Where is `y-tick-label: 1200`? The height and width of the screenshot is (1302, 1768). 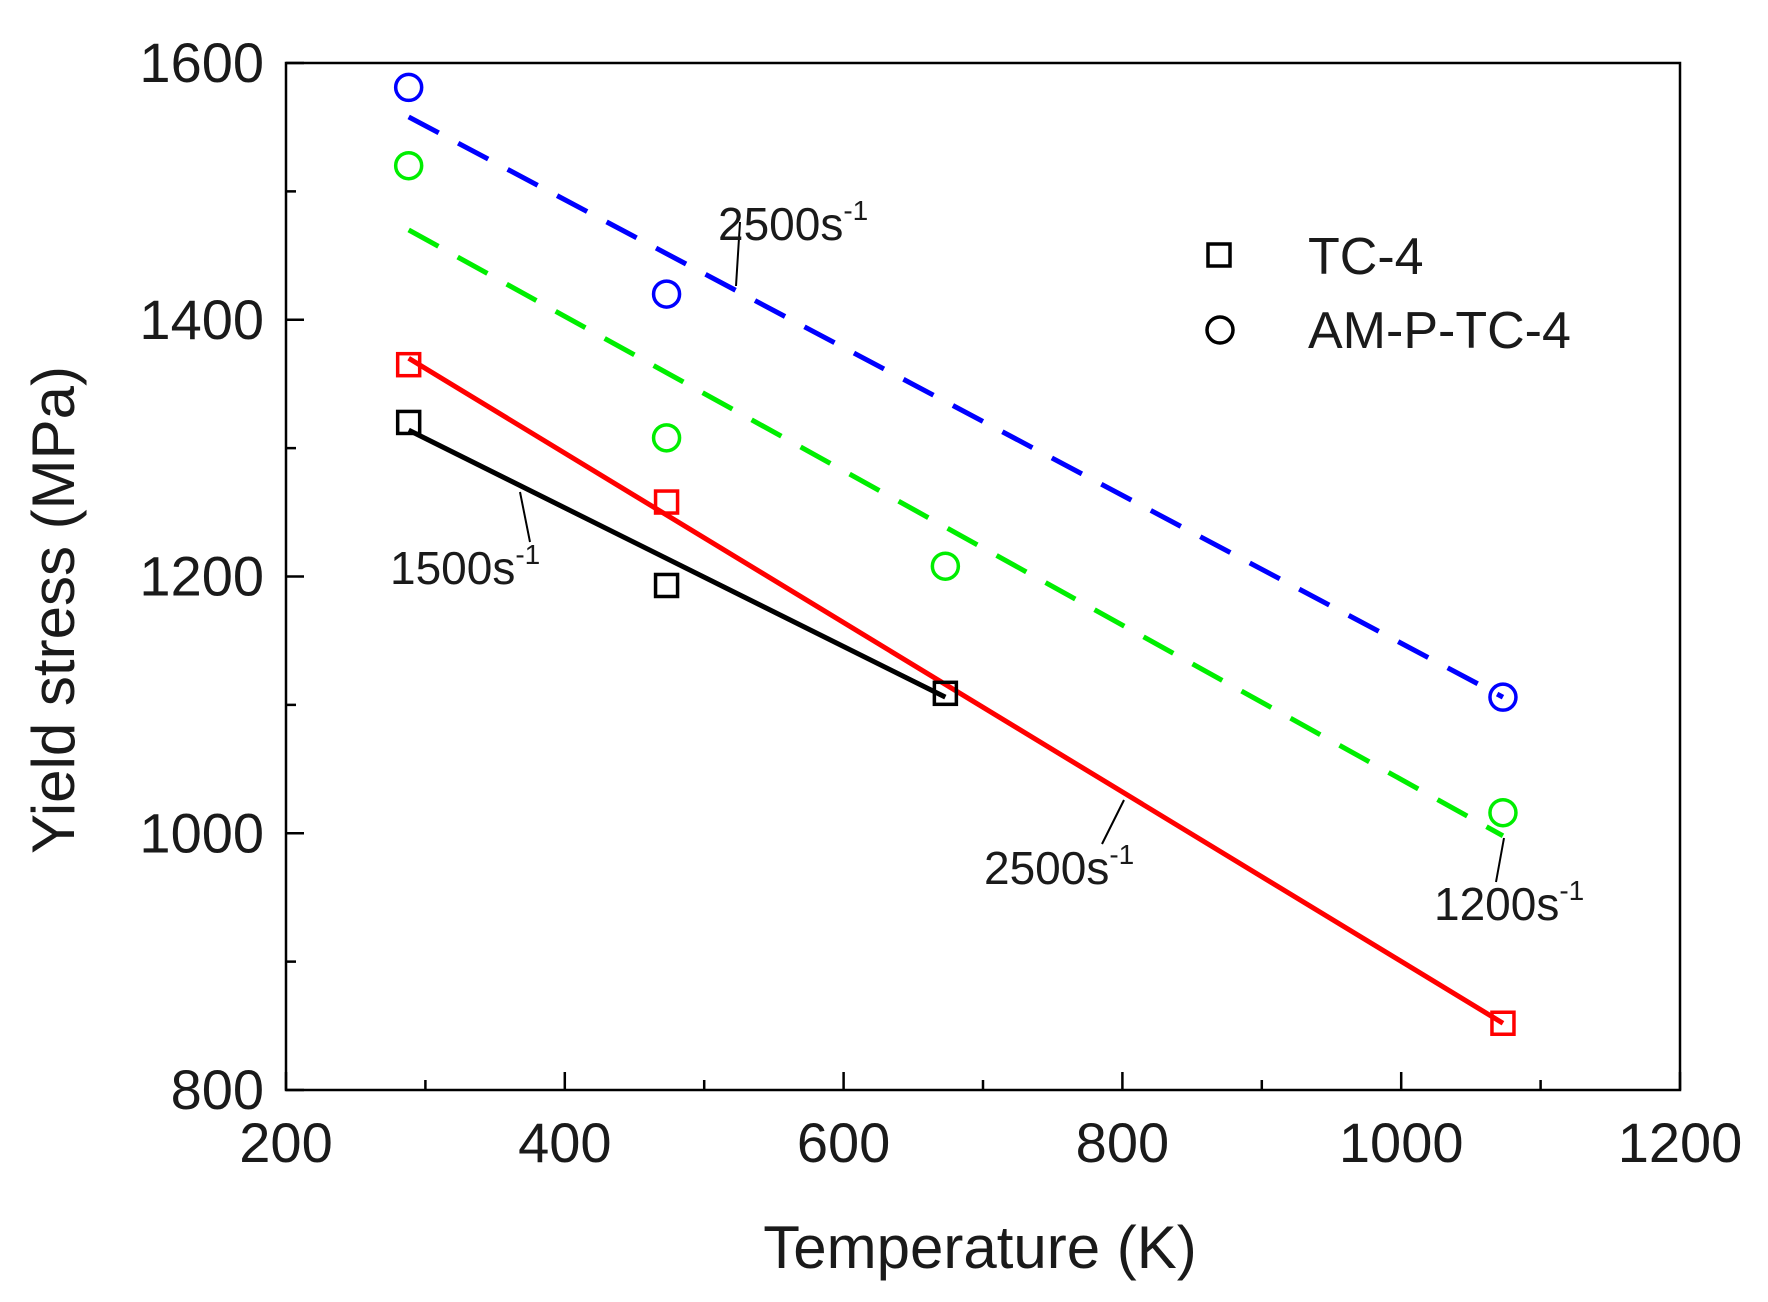 y-tick-label: 1200 is located at coordinates (201, 576).